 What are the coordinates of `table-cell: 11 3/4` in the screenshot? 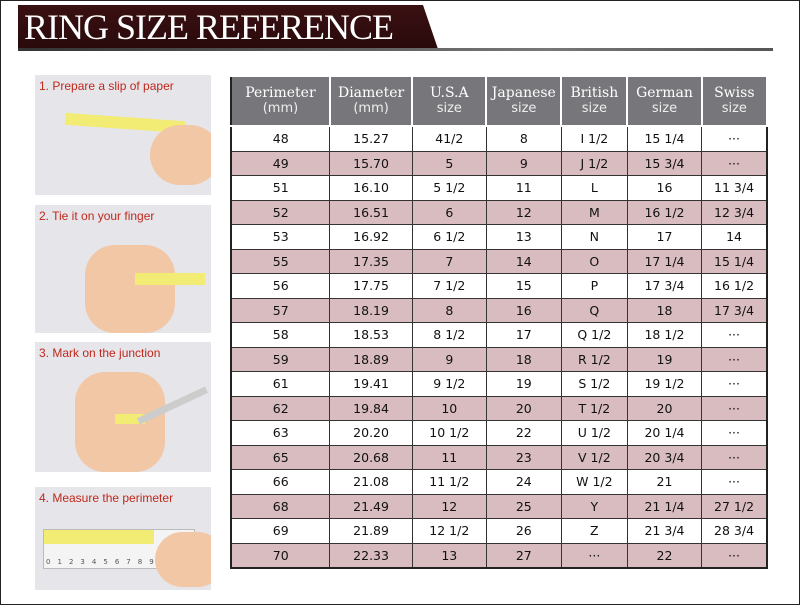 It's located at (734, 188).